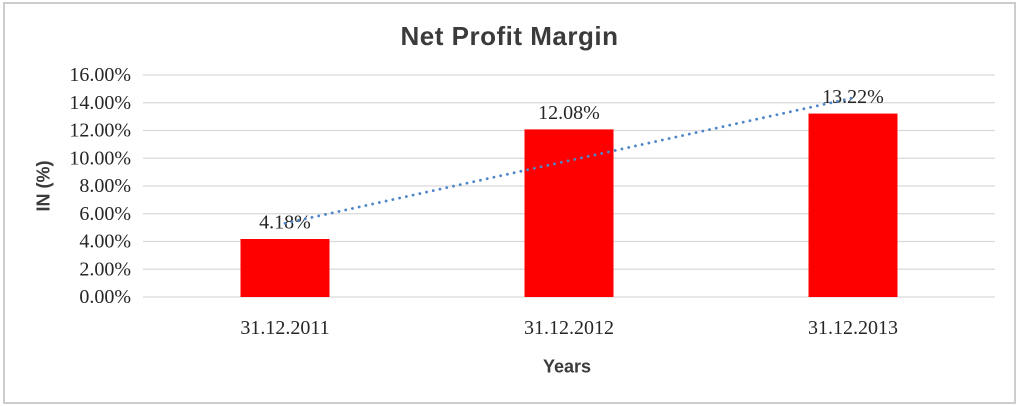 Image resolution: width=1019 pixels, height=406 pixels. What do you see at coordinates (853, 97) in the screenshot?
I see `bar-data-label: 13.22%` at bounding box center [853, 97].